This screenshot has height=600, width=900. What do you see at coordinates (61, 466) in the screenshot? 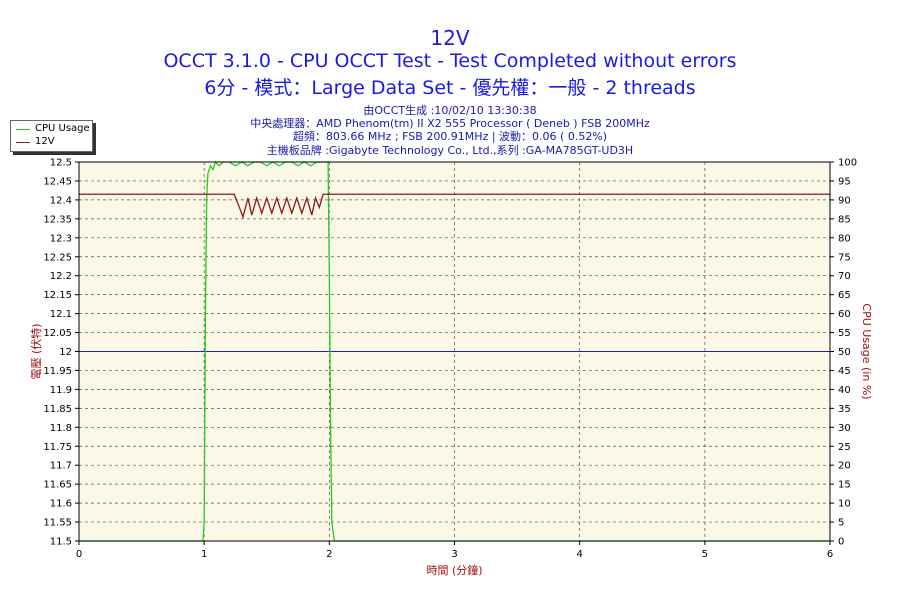
I see `y-tick-label-left: 11.7` at bounding box center [61, 466].